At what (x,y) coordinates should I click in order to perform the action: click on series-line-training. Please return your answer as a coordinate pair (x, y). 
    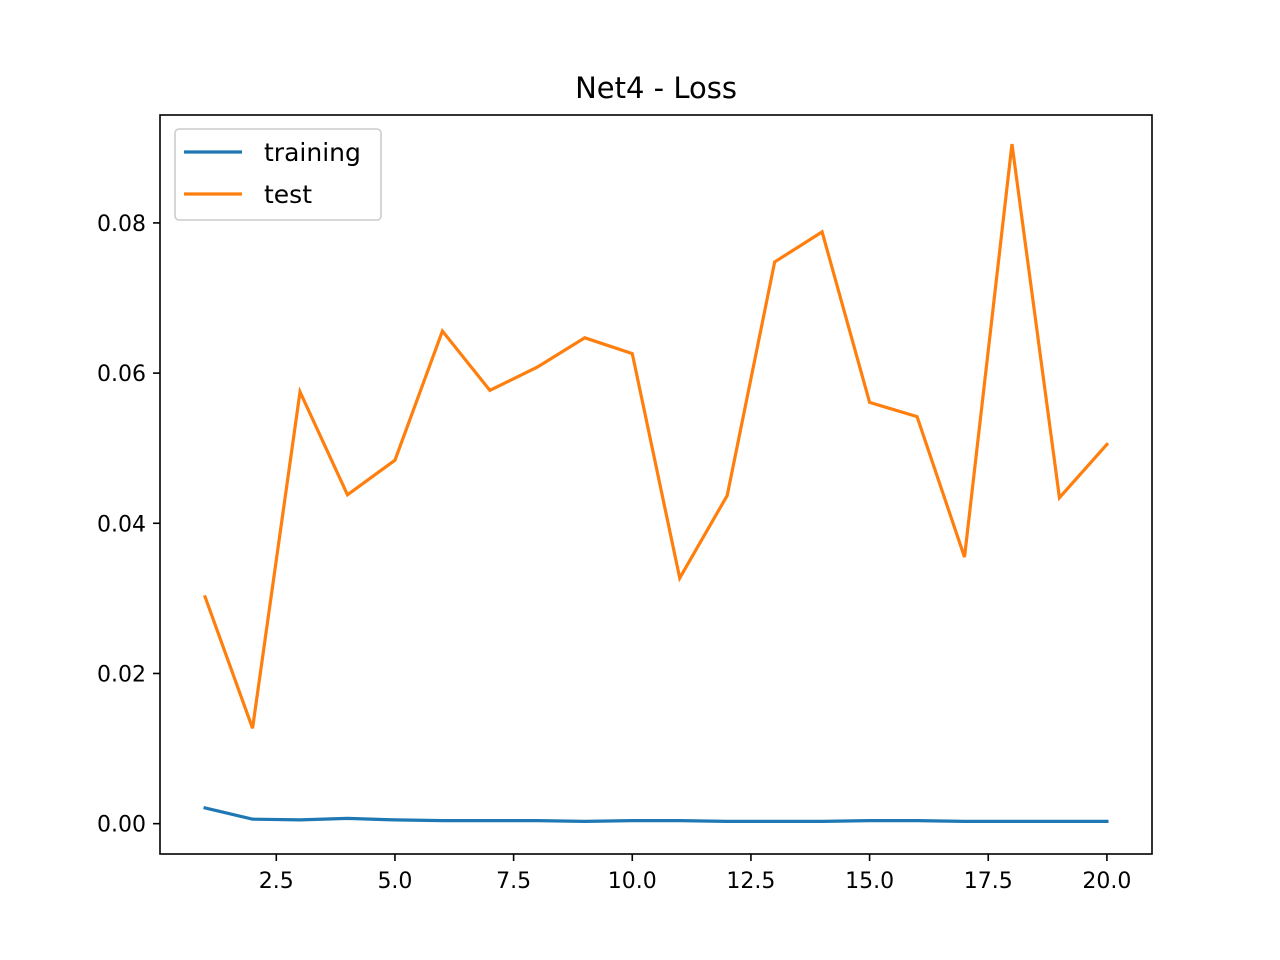
    Looking at the image, I should click on (656, 814).